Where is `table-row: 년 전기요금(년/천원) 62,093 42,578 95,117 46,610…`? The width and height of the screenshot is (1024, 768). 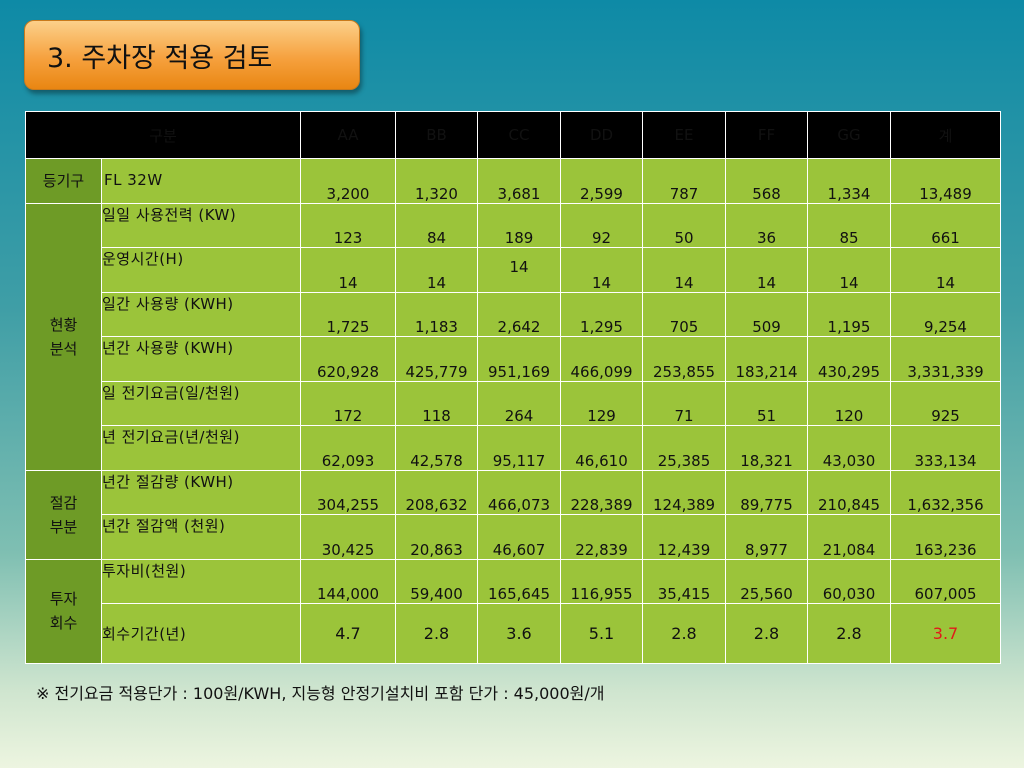
table-row: 년 전기요금(년/천원) 62,093 42,578 95,117 46,610… is located at coordinates (514, 448).